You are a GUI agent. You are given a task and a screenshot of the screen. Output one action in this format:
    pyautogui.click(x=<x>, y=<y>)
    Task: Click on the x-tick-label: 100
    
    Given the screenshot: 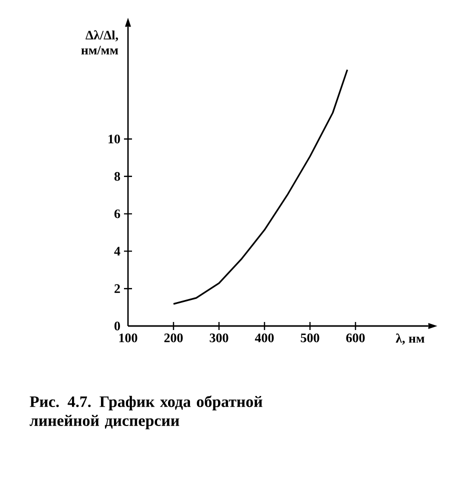 What is the action you would take?
    pyautogui.click(x=128, y=338)
    